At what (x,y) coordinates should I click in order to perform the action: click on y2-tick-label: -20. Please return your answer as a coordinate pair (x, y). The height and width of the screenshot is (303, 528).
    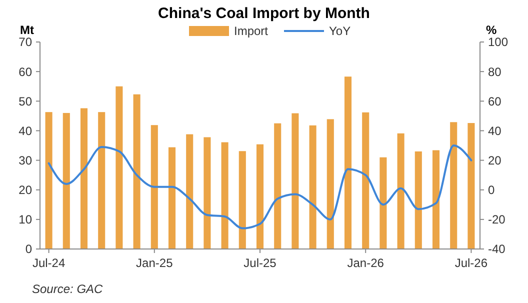
    Looking at the image, I should click on (497, 219).